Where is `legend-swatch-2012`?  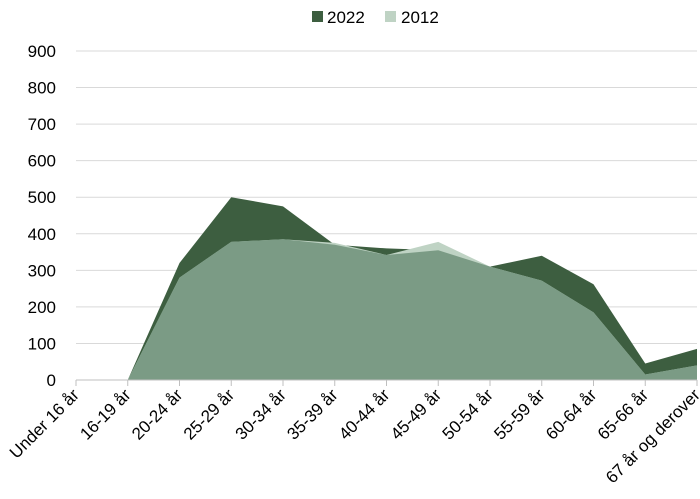
legend-swatch-2012 is located at coordinates (390, 16).